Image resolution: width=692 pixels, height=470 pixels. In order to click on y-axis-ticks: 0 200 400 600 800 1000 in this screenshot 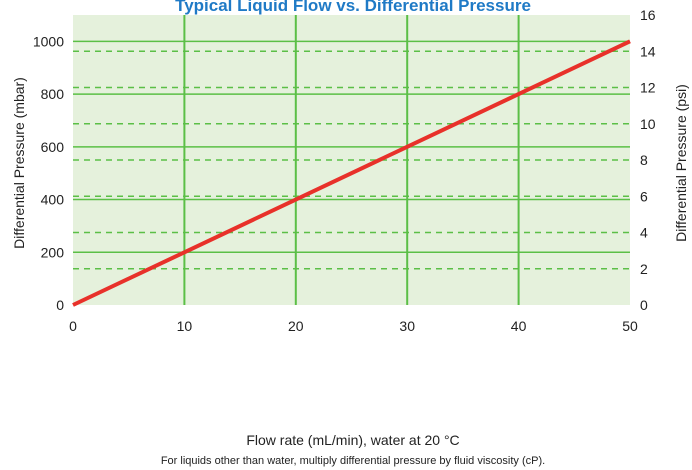, I will do `click(48, 173)`.